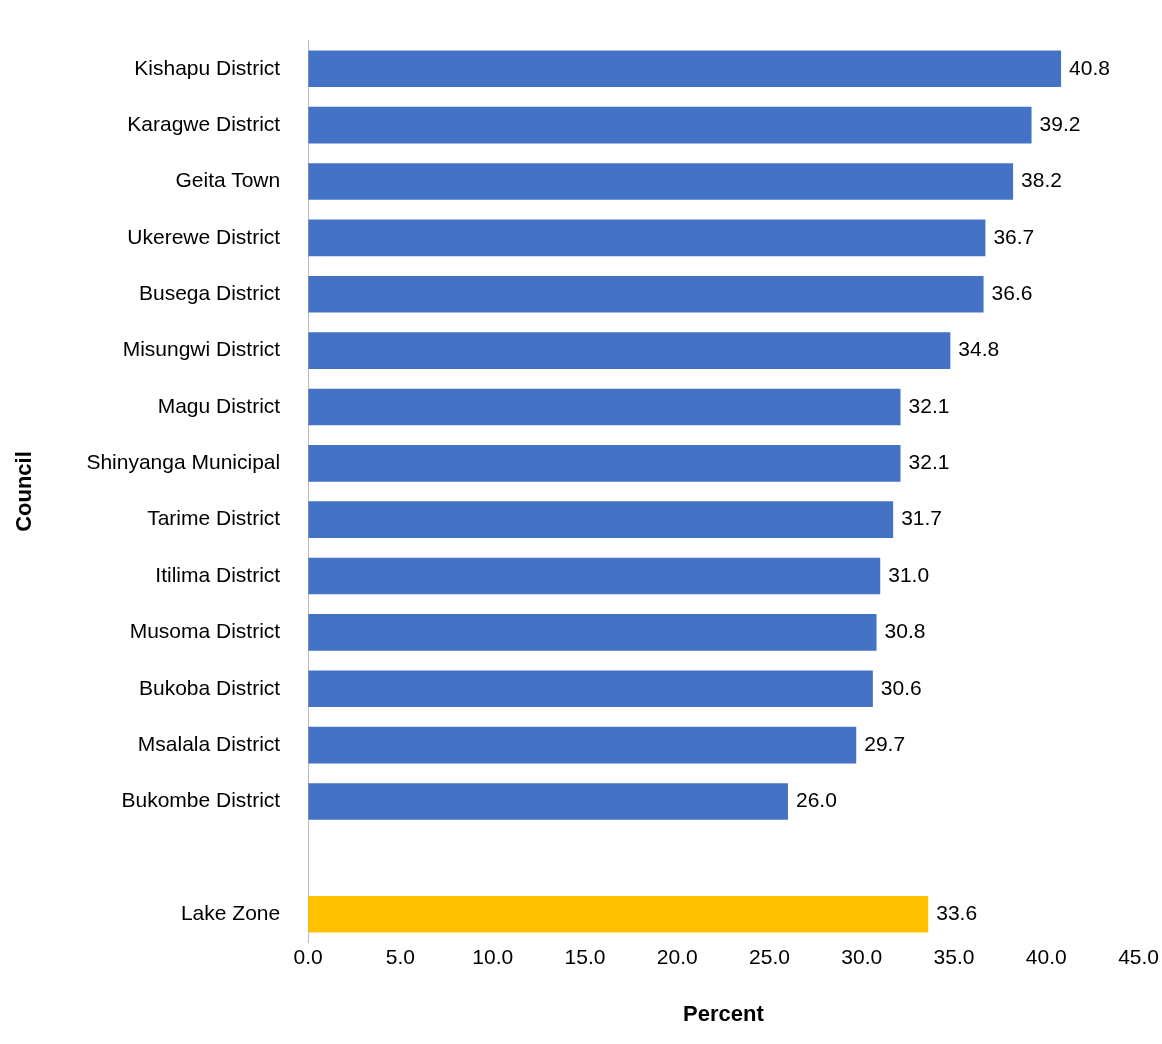  What do you see at coordinates (922, 518) in the screenshot?
I see `data-label: 31.7` at bounding box center [922, 518].